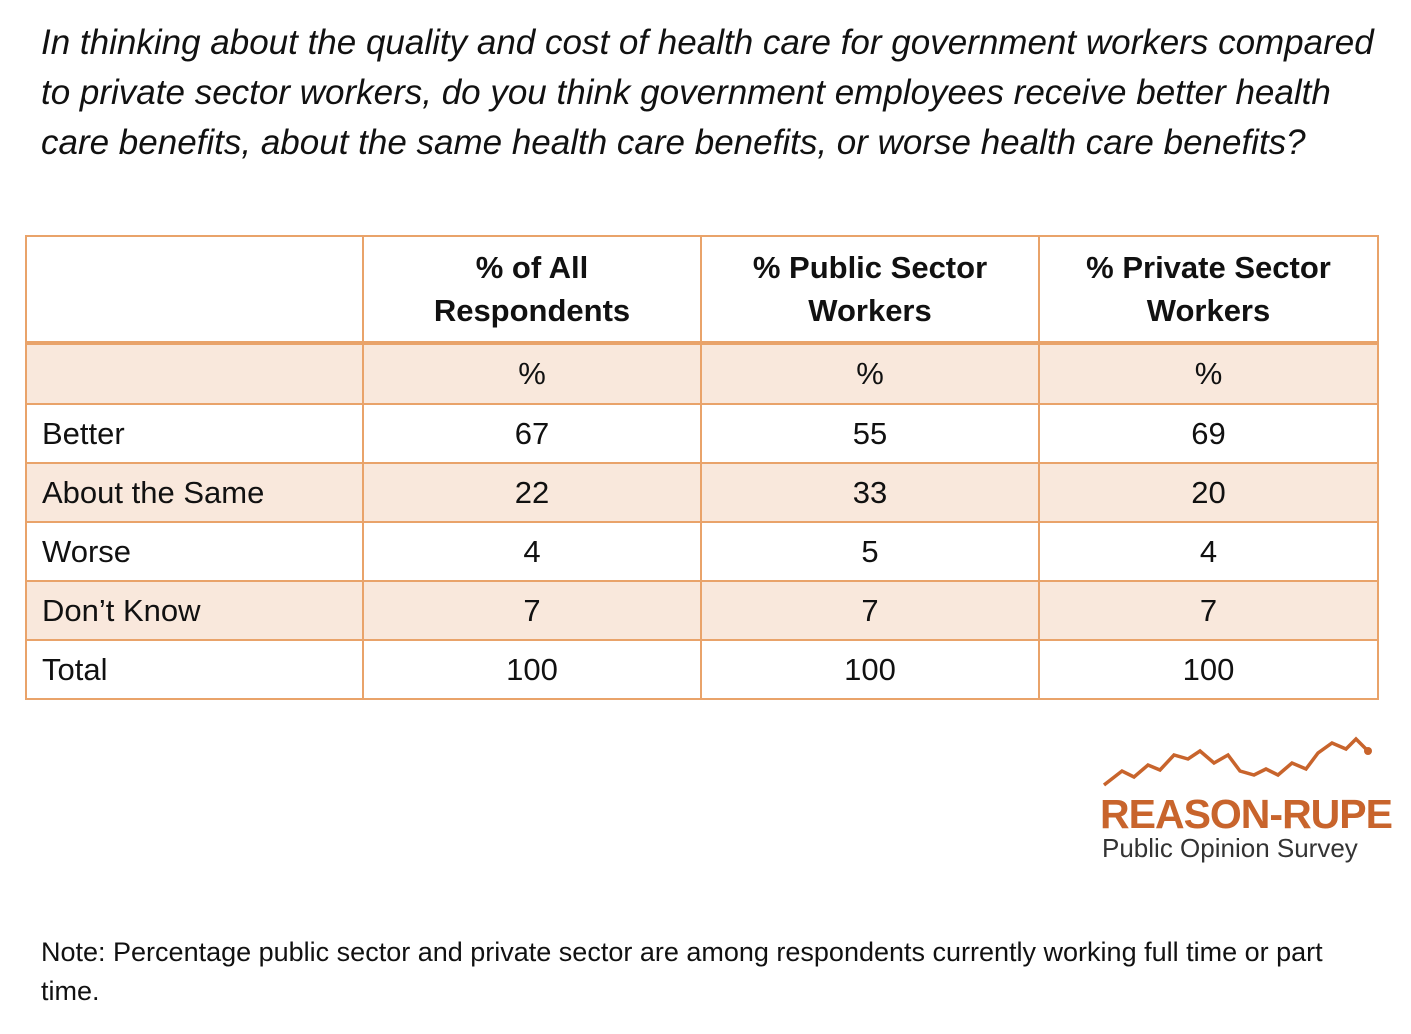 This screenshot has height=1034, width=1411. Describe the element at coordinates (1230, 848) in the screenshot. I see `logo-subtitle: Public Opinion Survey` at that location.